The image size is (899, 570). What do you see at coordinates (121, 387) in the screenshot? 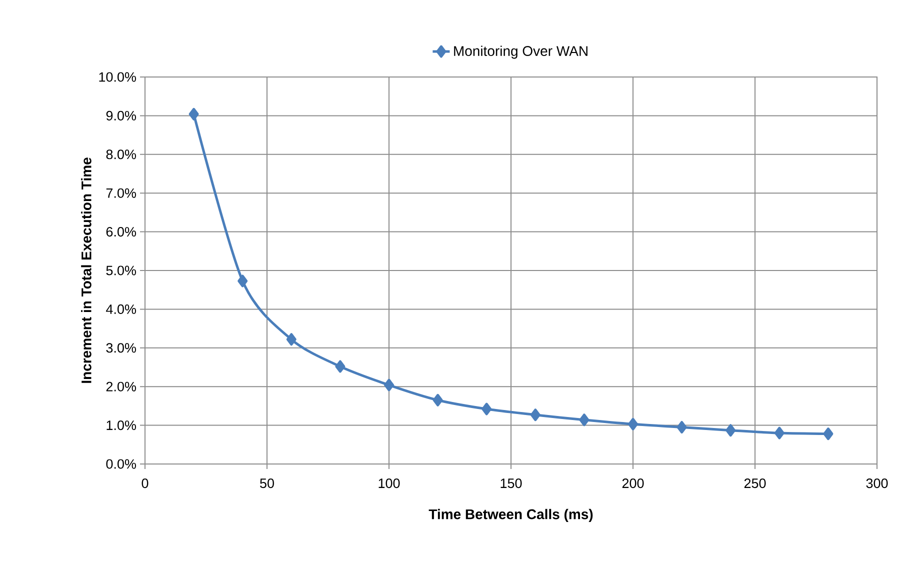
I see `y-tick-label: 2.0%` at bounding box center [121, 387].